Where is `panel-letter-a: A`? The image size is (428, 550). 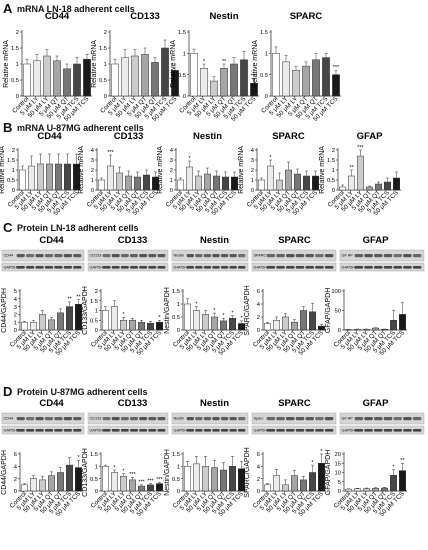
panel-letter-a: A is located at coordinates (8, 8).